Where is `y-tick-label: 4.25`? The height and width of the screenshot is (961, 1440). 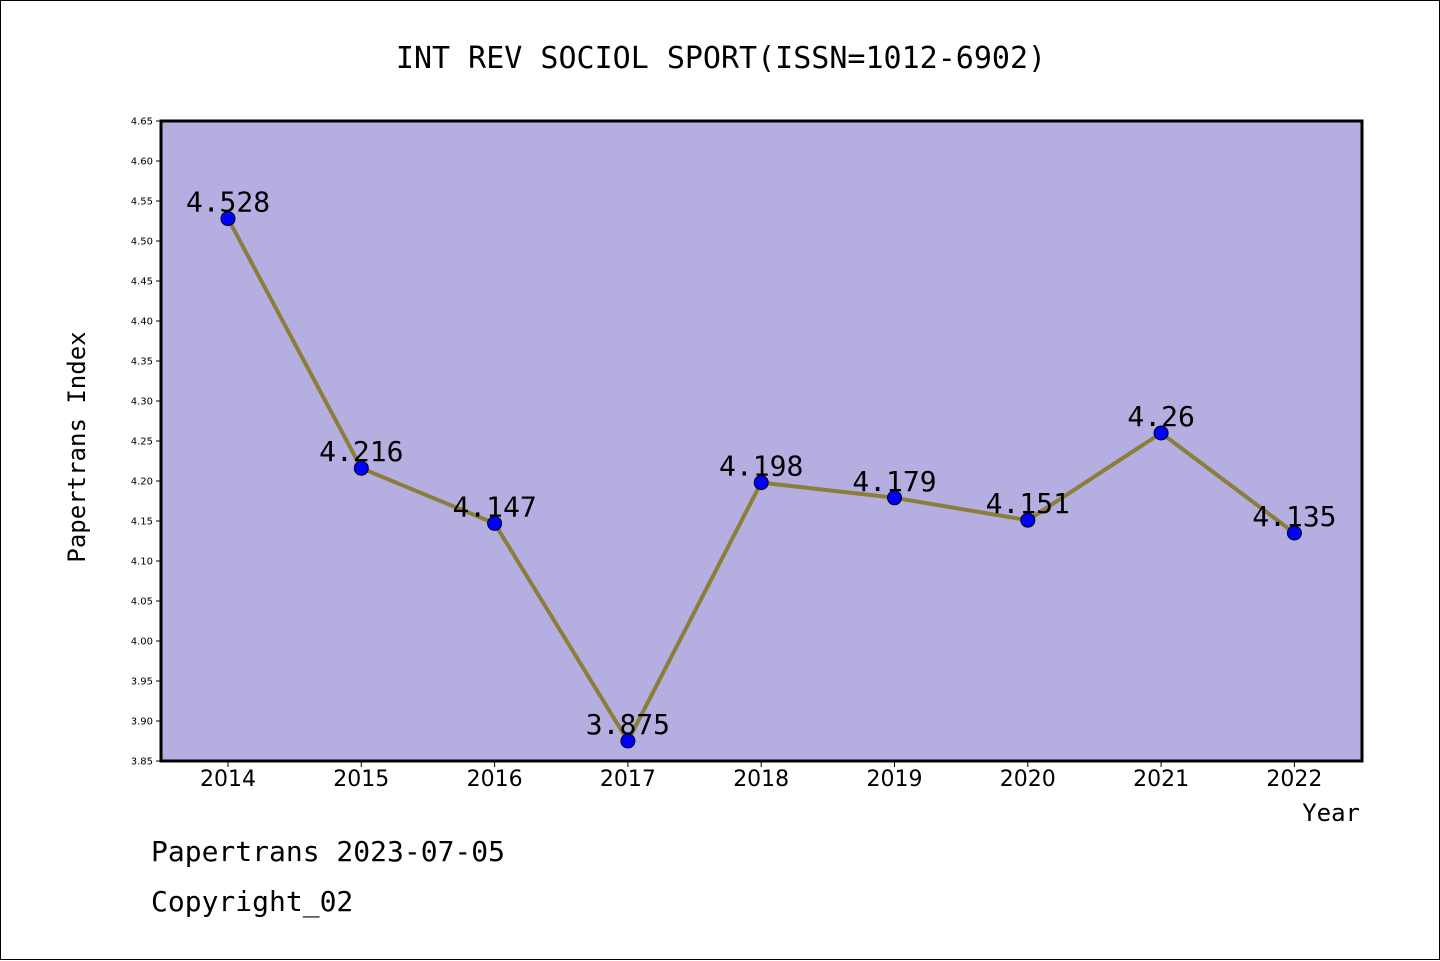
y-tick-label: 4.25 is located at coordinates (142, 442).